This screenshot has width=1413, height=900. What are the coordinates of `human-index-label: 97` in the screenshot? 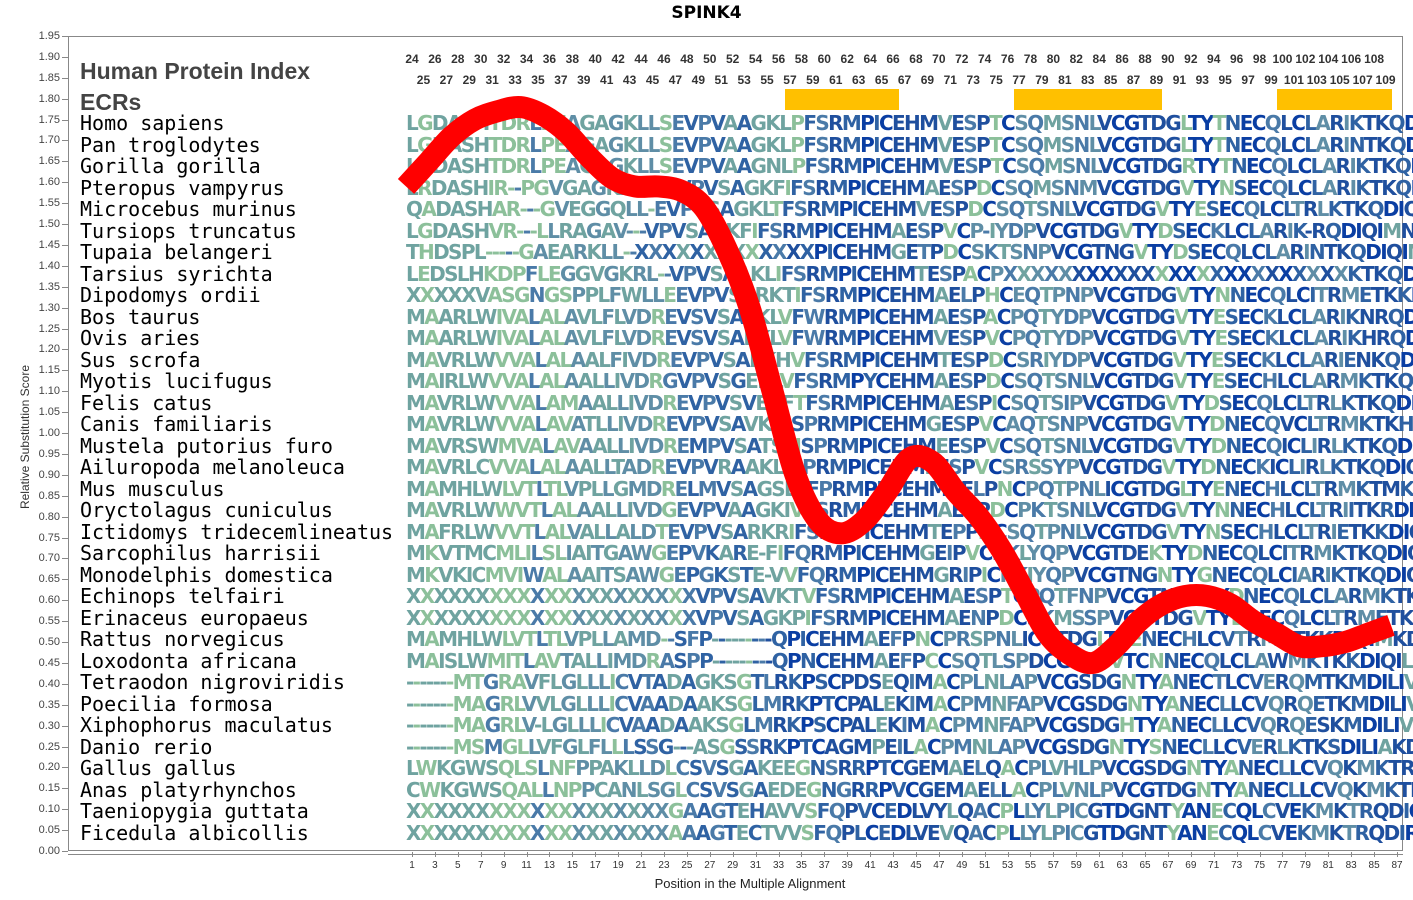 It's located at (1248, 80).